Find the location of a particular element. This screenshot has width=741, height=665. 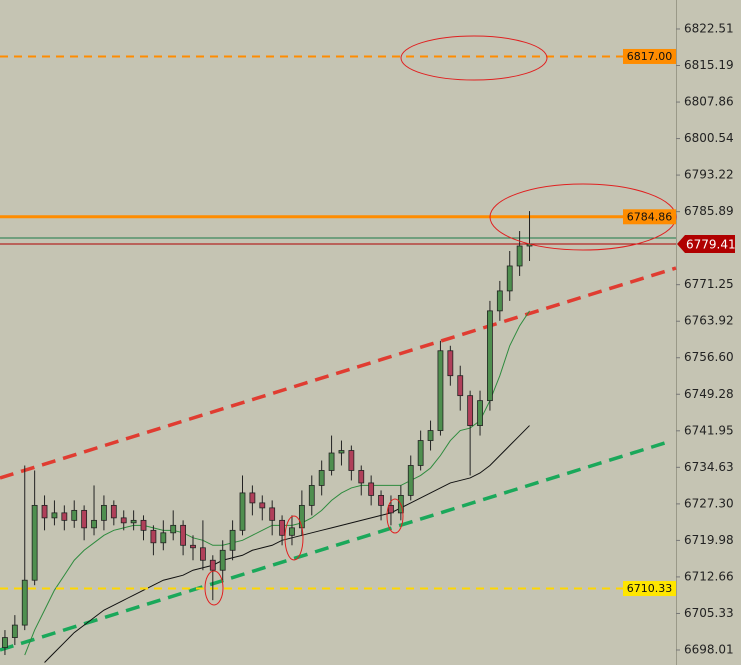

y-tick-label: 6822.51 is located at coordinates (709, 28).